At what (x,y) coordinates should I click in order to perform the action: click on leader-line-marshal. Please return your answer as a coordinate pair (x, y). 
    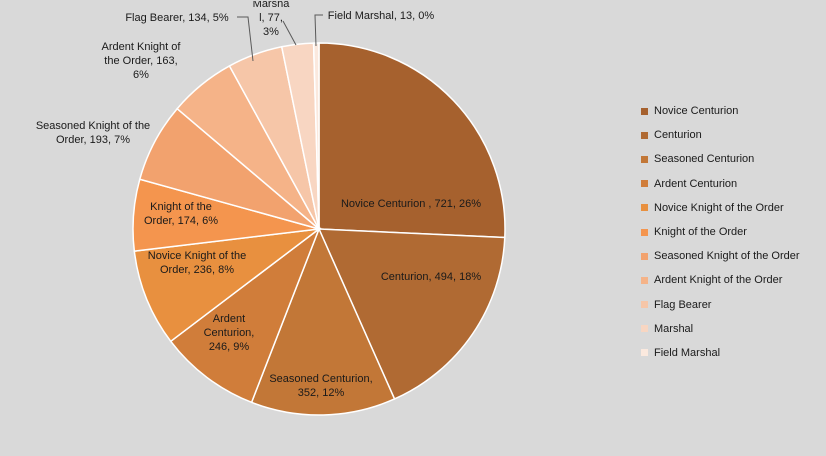
    Looking at the image, I should click on (289, 33).